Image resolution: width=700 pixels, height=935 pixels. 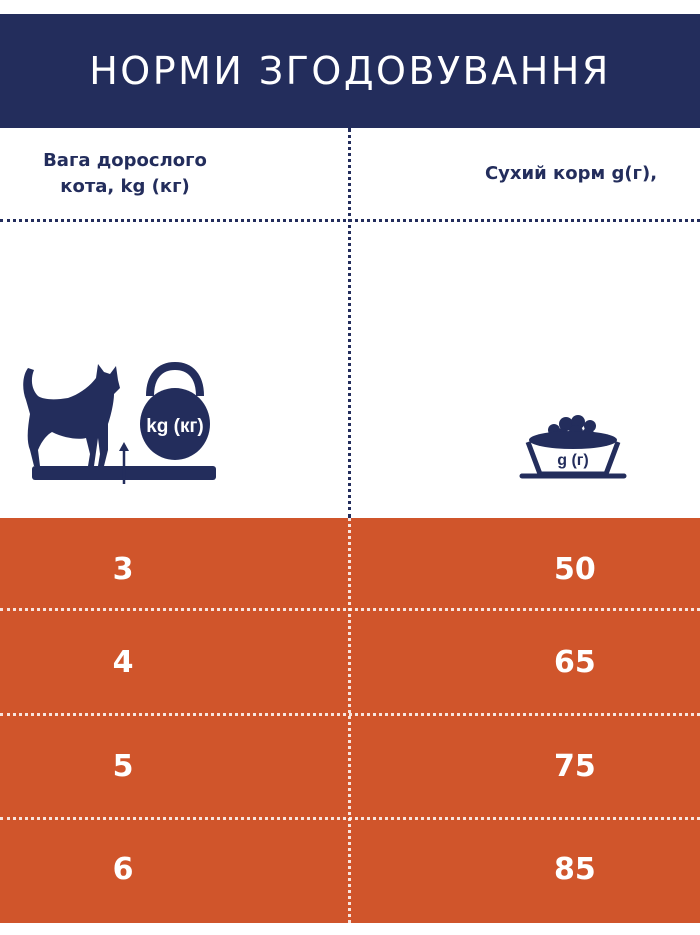 I want to click on weight-cell: 5, so click(x=123, y=766).